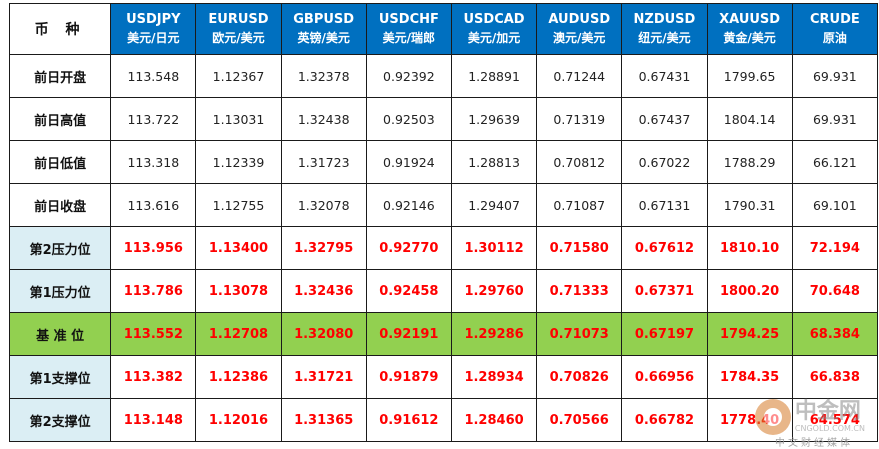  What do you see at coordinates (153, 334) in the screenshot?
I see `cell-value: 113.552` at bounding box center [153, 334].